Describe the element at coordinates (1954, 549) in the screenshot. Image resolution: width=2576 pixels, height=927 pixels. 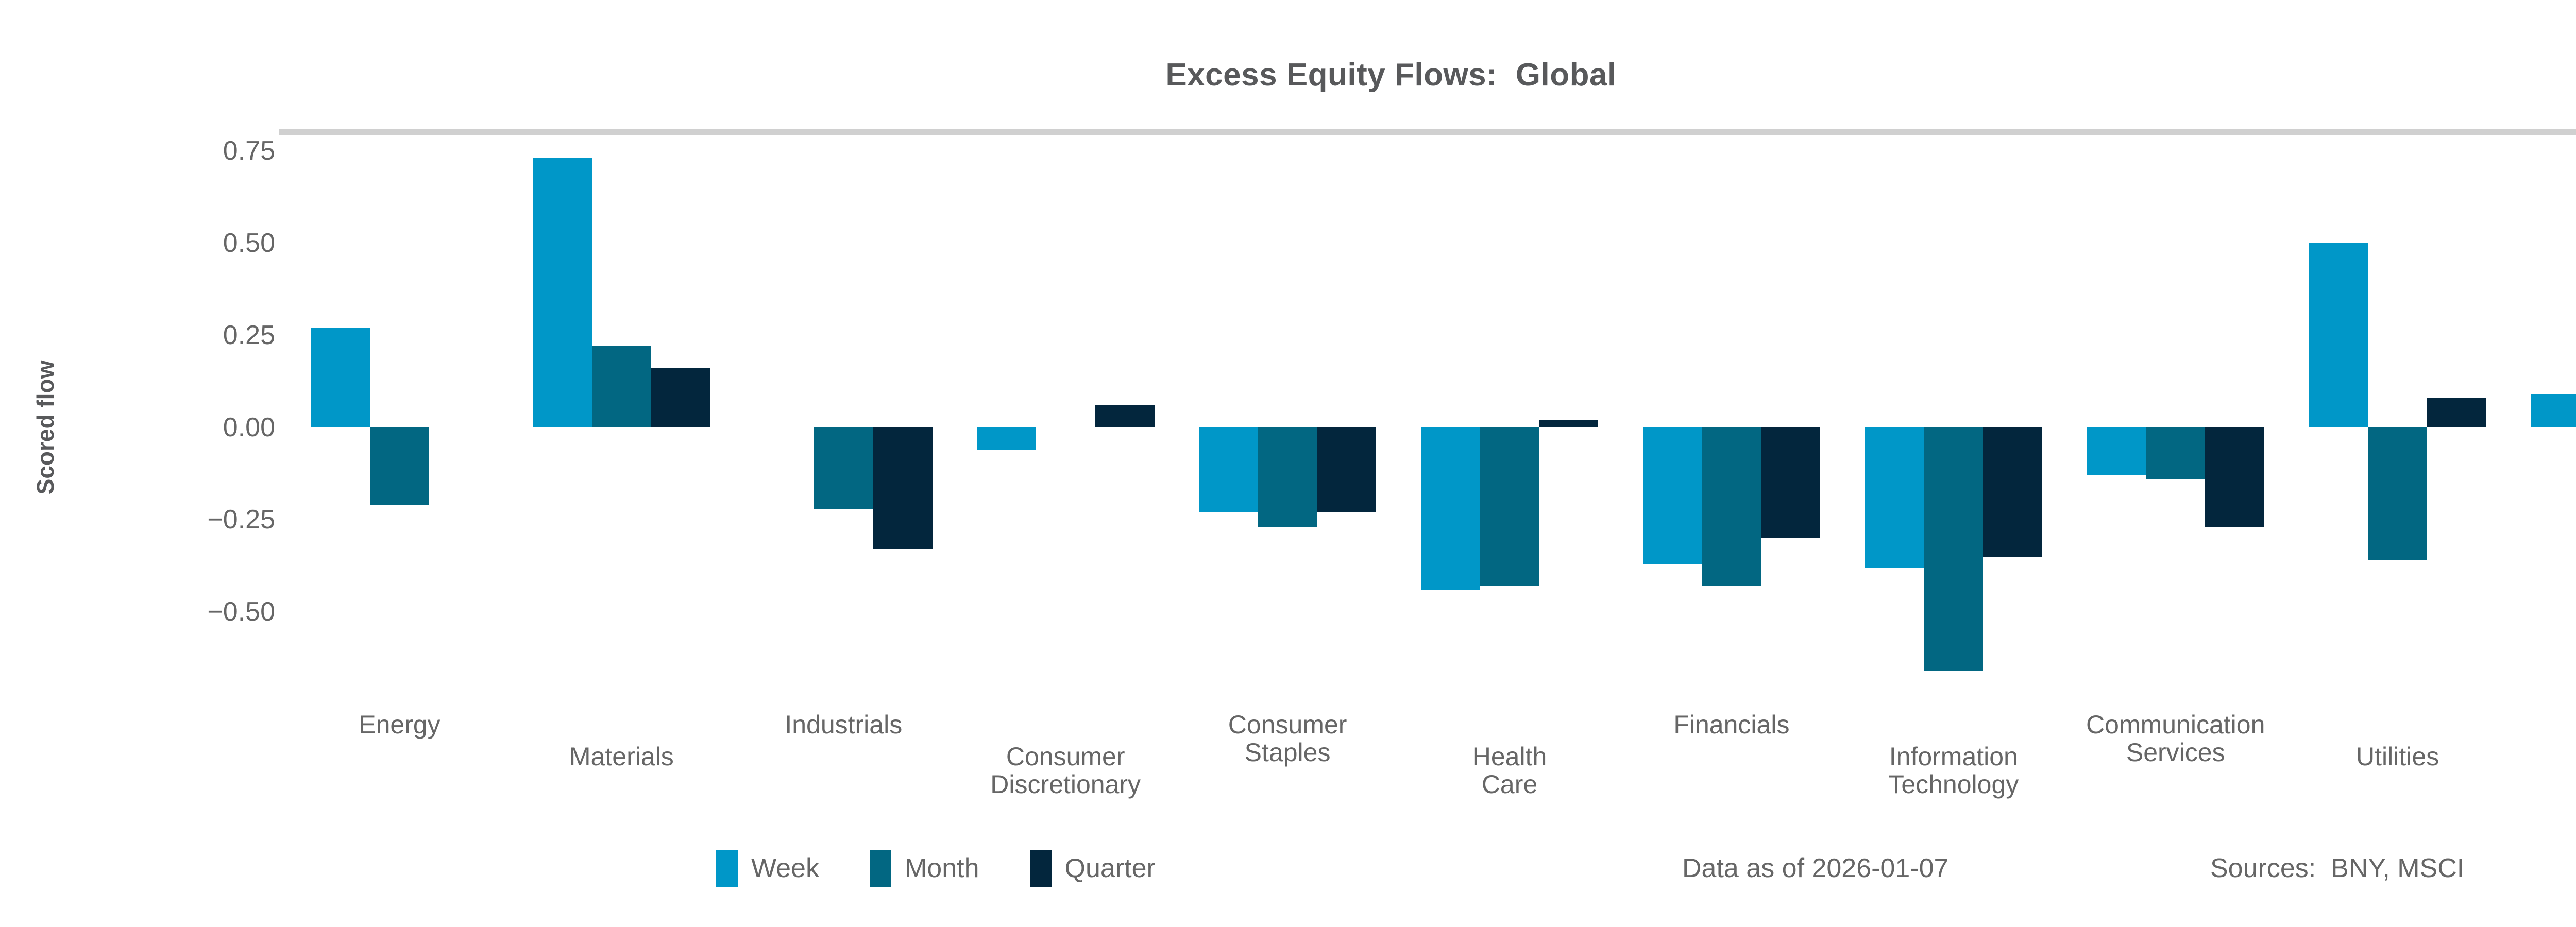
I see `bar-information-technology-month` at that location.